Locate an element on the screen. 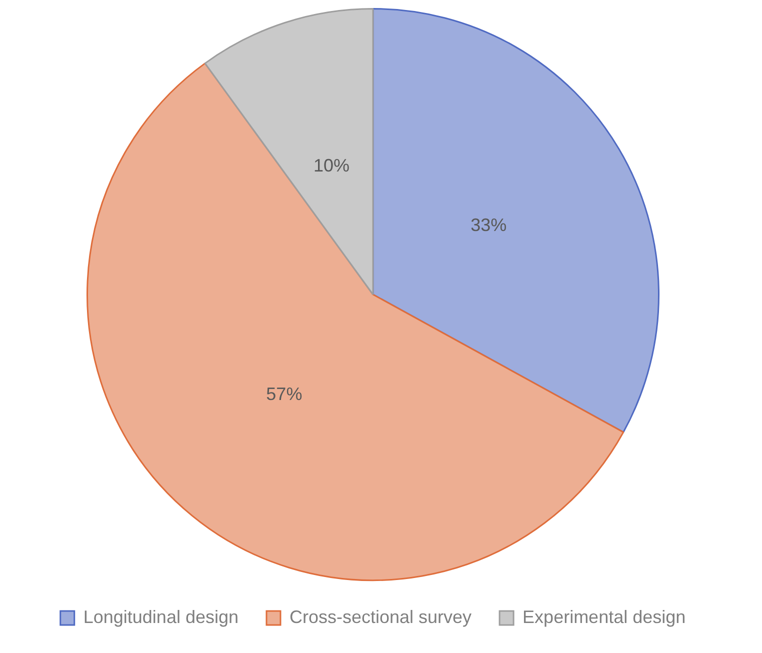 Image resolution: width=762 pixels, height=653 pixels. legend-label: Experimental design is located at coordinates (604, 616).